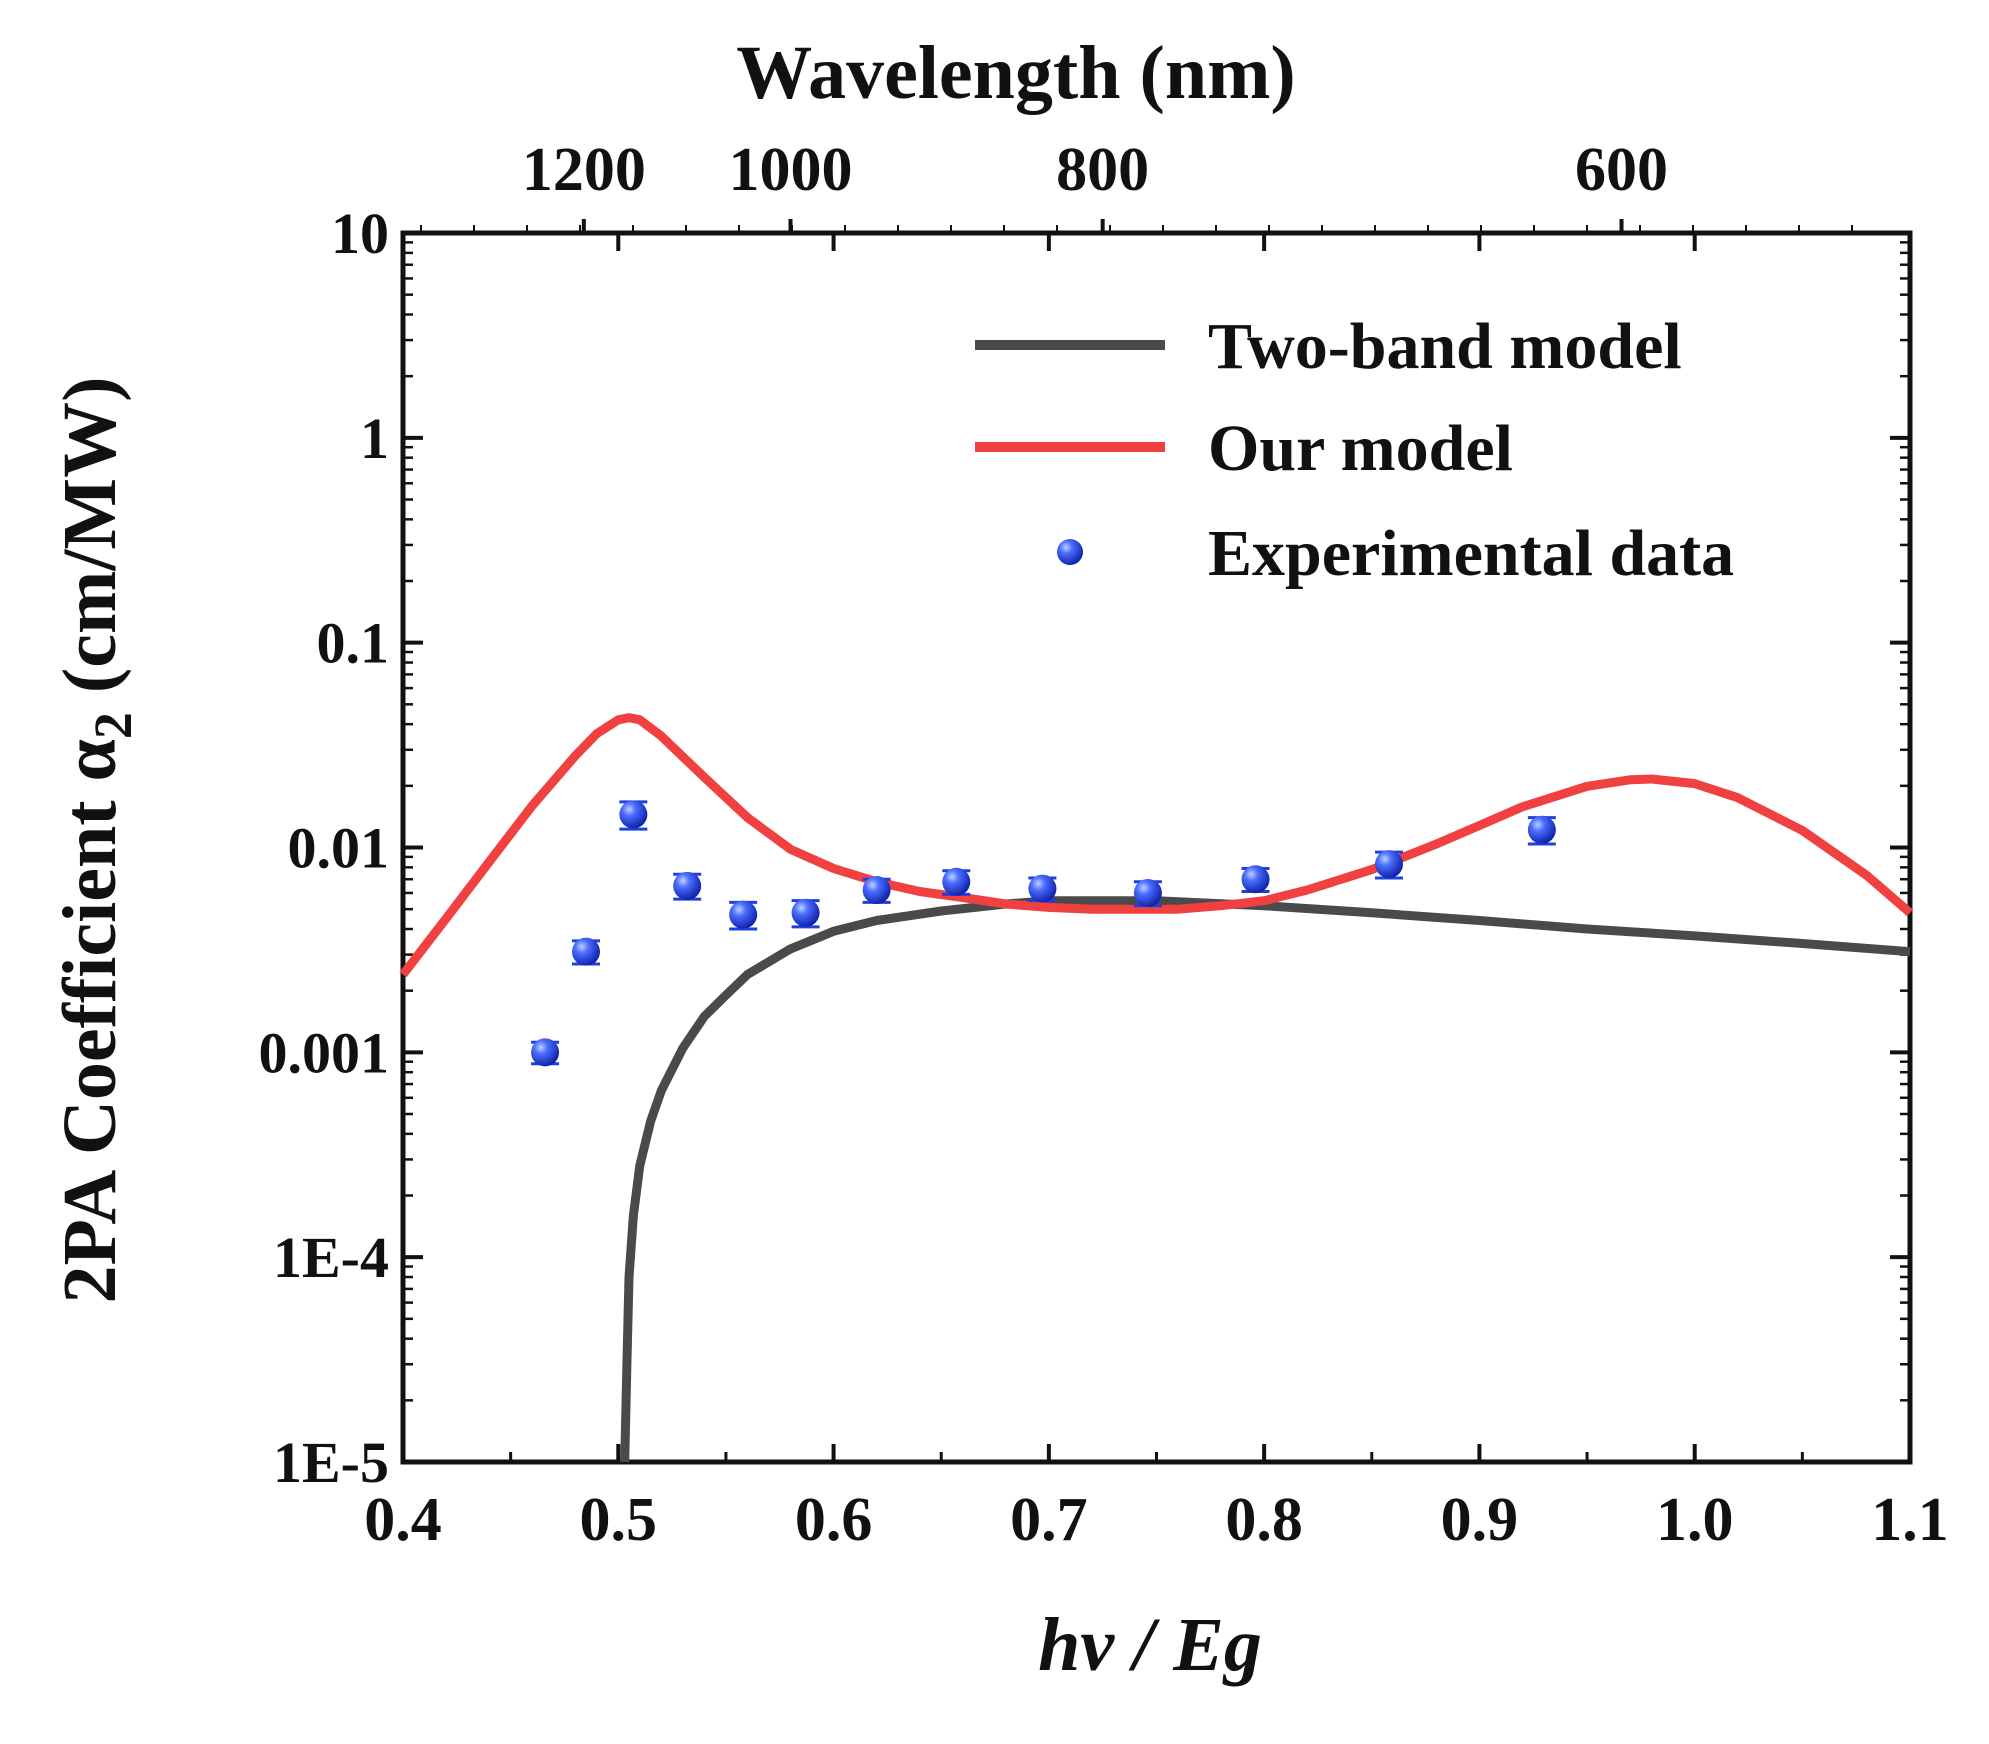 This screenshot has width=1989, height=1744. What do you see at coordinates (331, 1462) in the screenshot?
I see `y-tick-label: 1E-5` at bounding box center [331, 1462].